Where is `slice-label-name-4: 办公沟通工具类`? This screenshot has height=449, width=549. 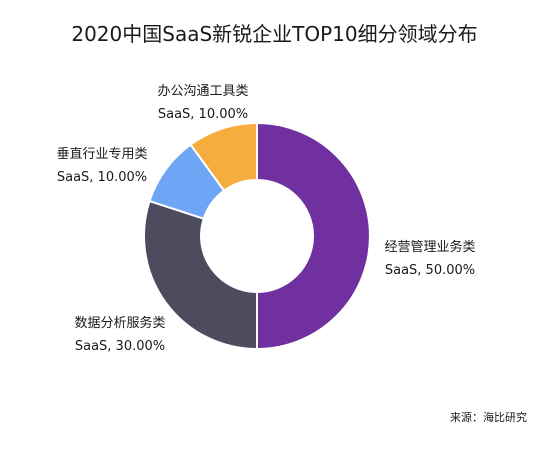
slice-label-name-4: 办公沟通工具类 is located at coordinates (202, 91).